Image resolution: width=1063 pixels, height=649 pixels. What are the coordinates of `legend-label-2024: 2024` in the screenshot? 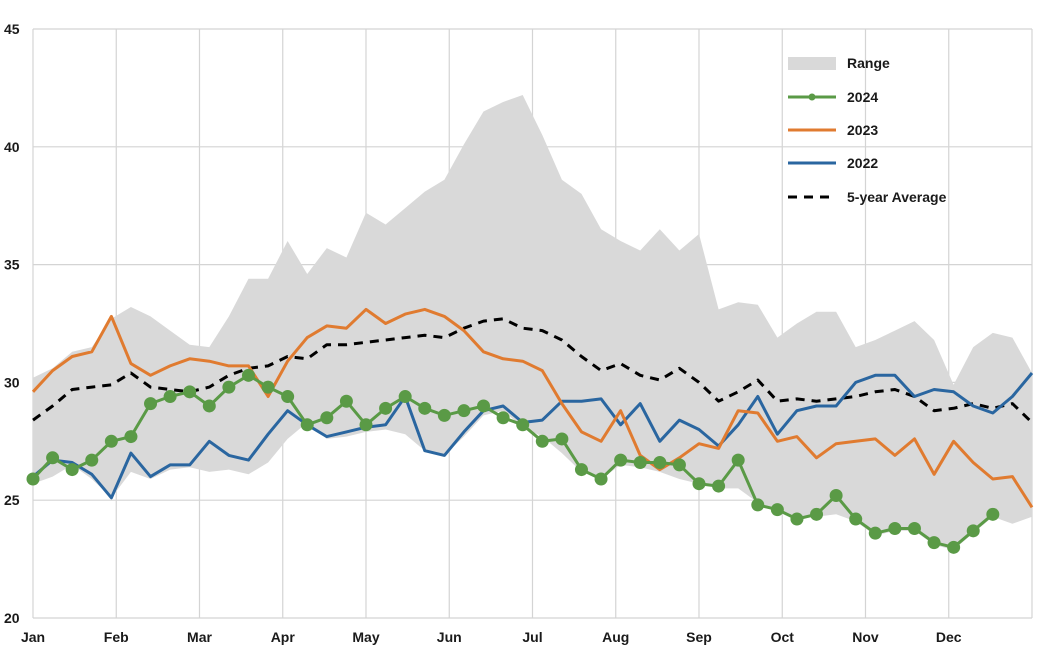 It's located at (862, 97).